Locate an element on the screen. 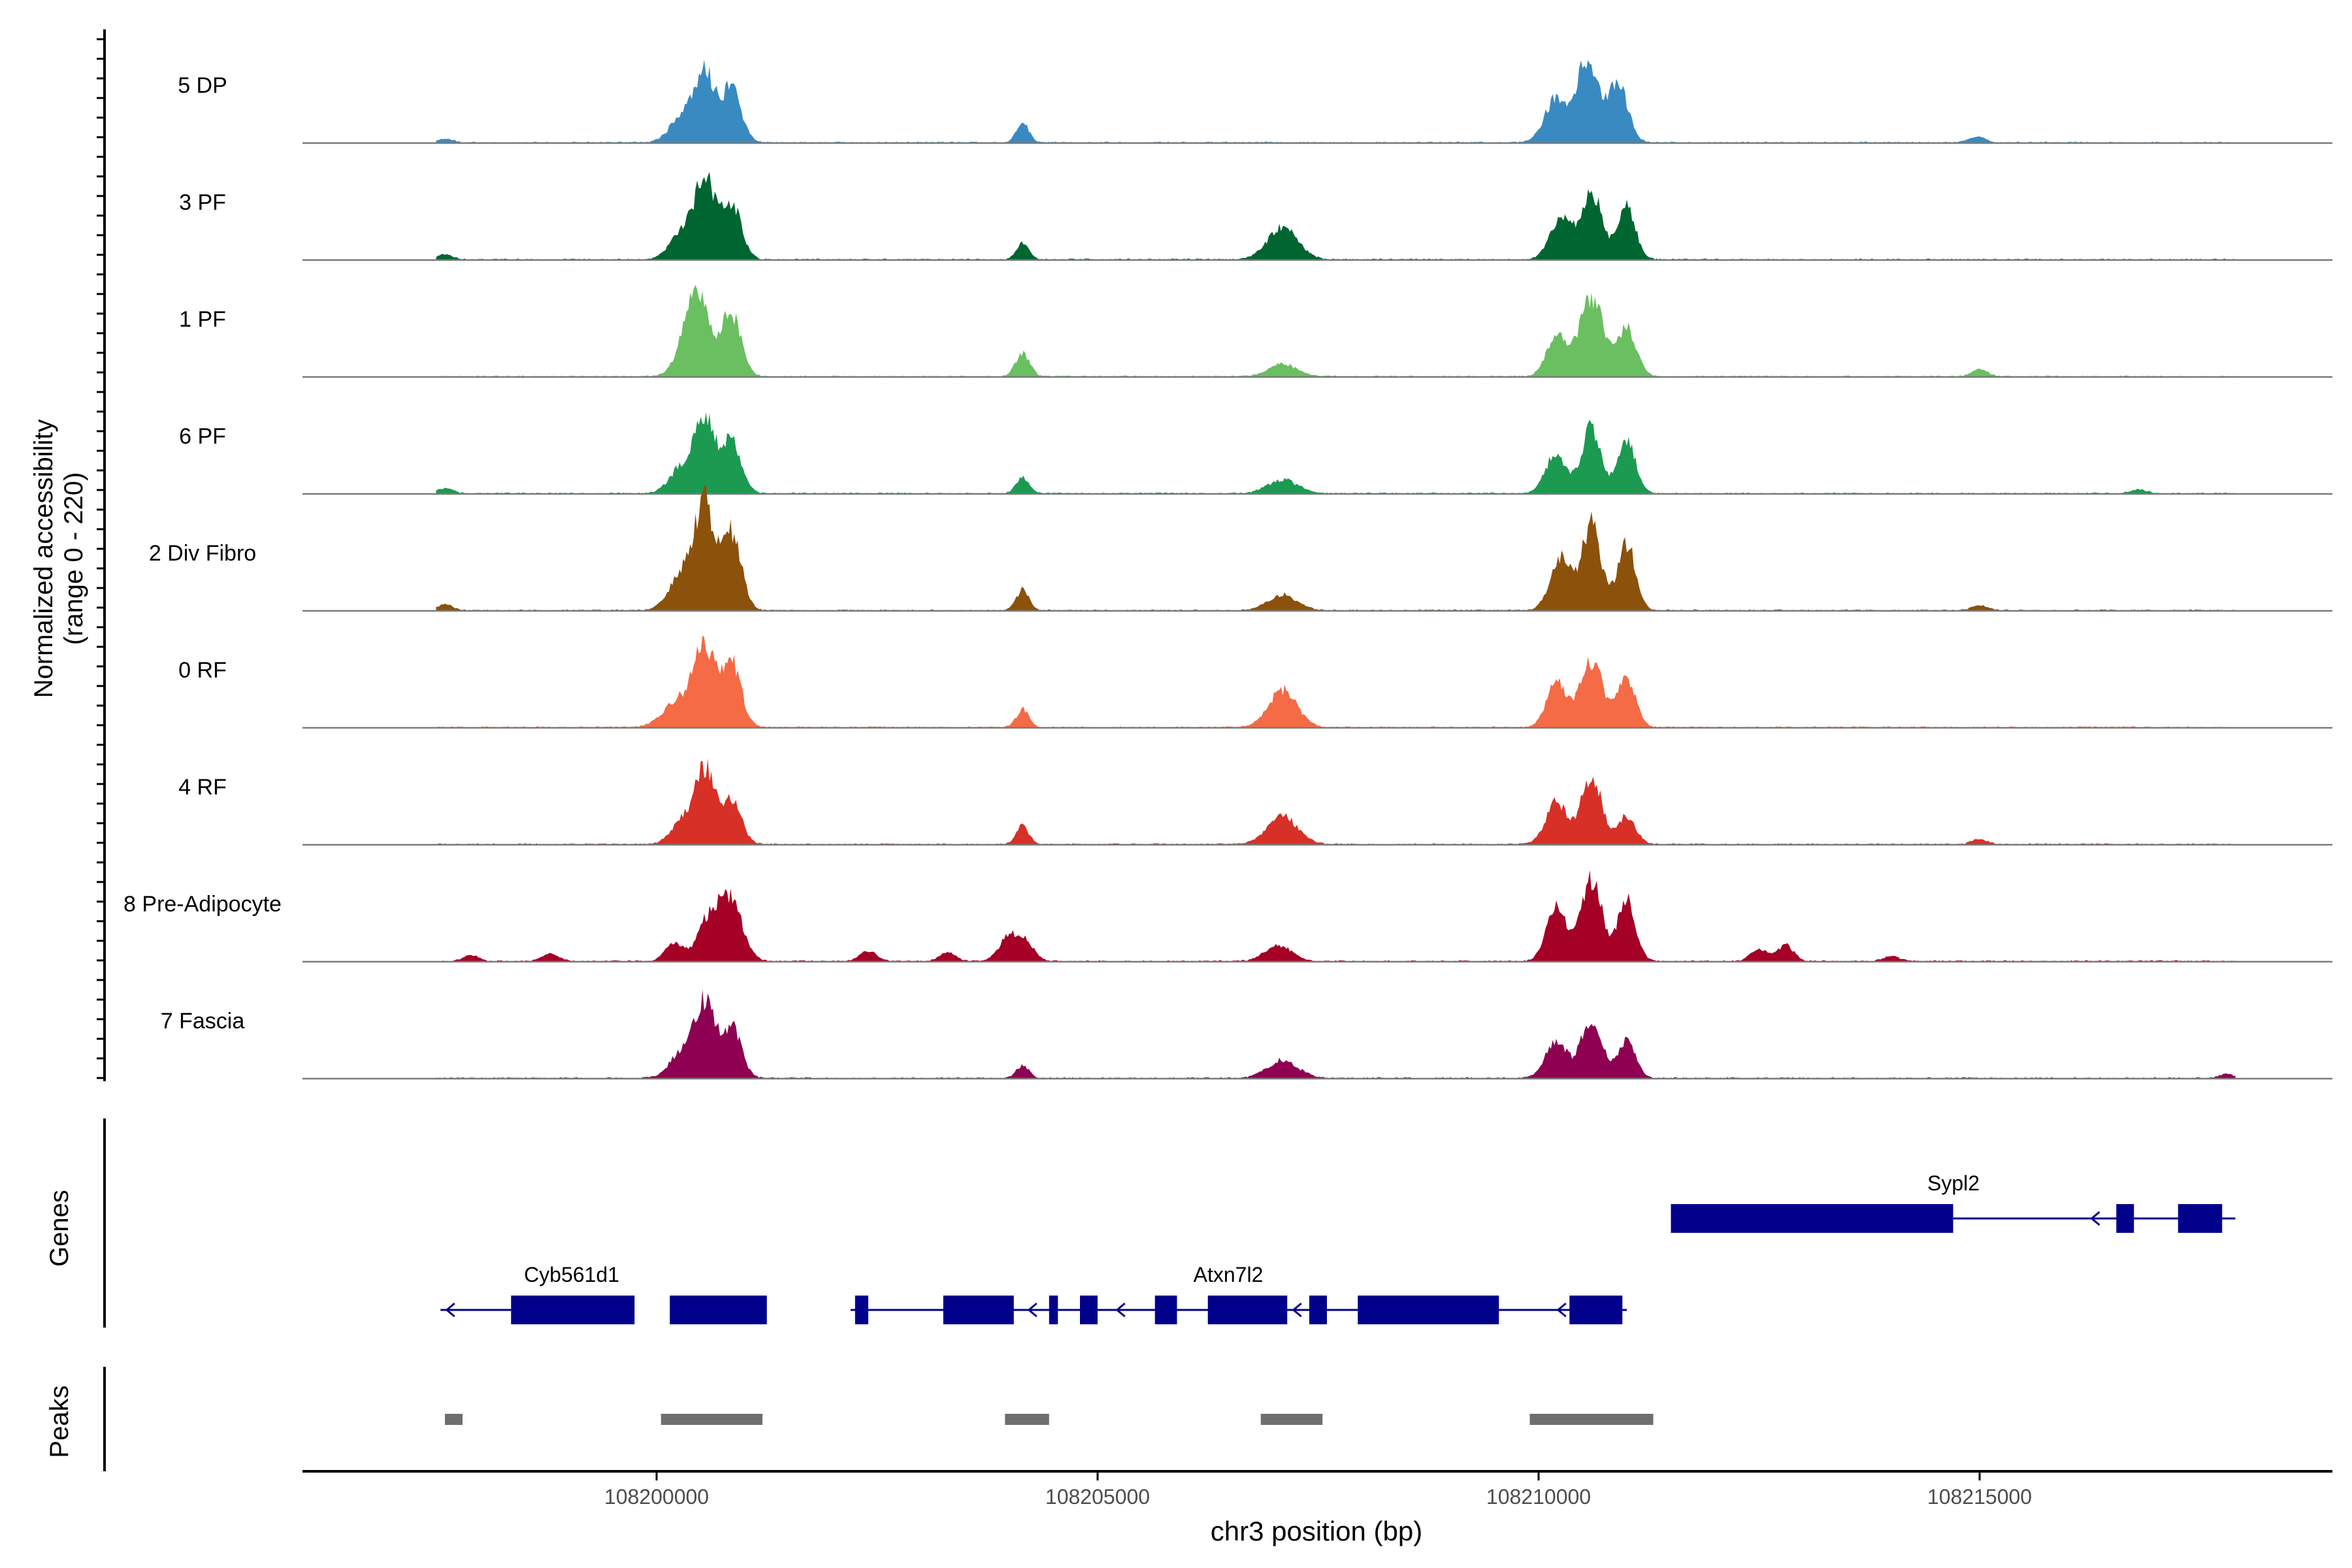 This screenshot has height=1568, width=2352. x-axis: 108200000 108205000 108210000 108215000 is located at coordinates (1317, 1489).